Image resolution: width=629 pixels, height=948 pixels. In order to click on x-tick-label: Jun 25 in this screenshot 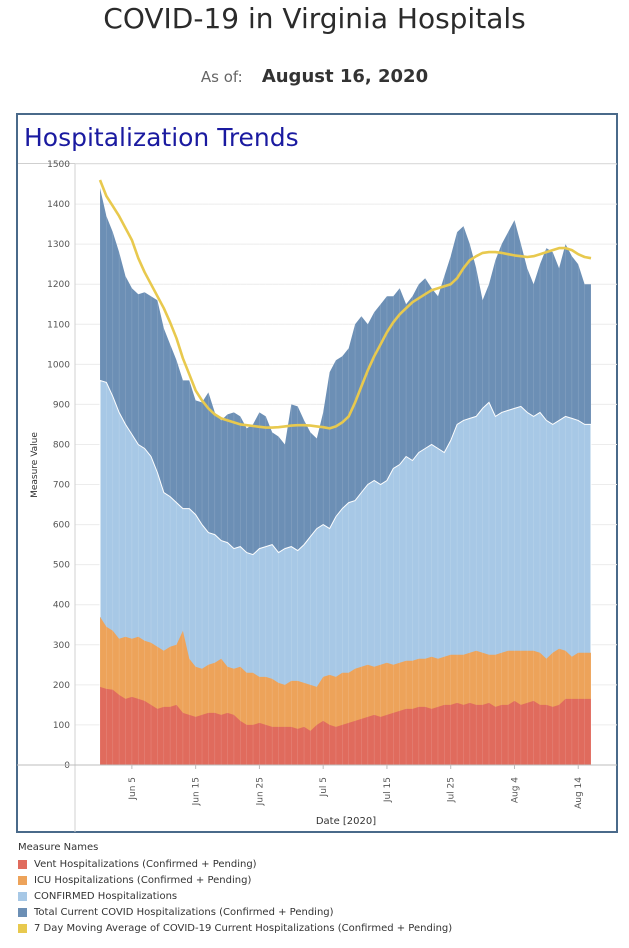, I will do `click(260, 791)`.